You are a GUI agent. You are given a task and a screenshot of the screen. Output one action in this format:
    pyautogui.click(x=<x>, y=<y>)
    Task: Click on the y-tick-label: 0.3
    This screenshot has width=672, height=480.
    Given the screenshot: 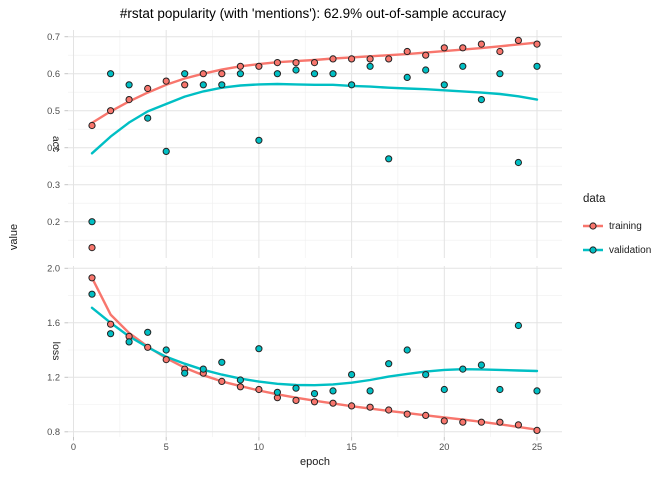 What is the action you would take?
    pyautogui.click(x=53, y=185)
    